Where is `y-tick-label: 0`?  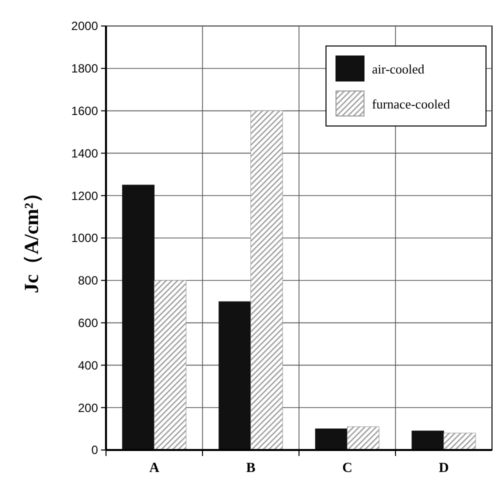 y-tick-label: 0 is located at coordinates (94, 450).